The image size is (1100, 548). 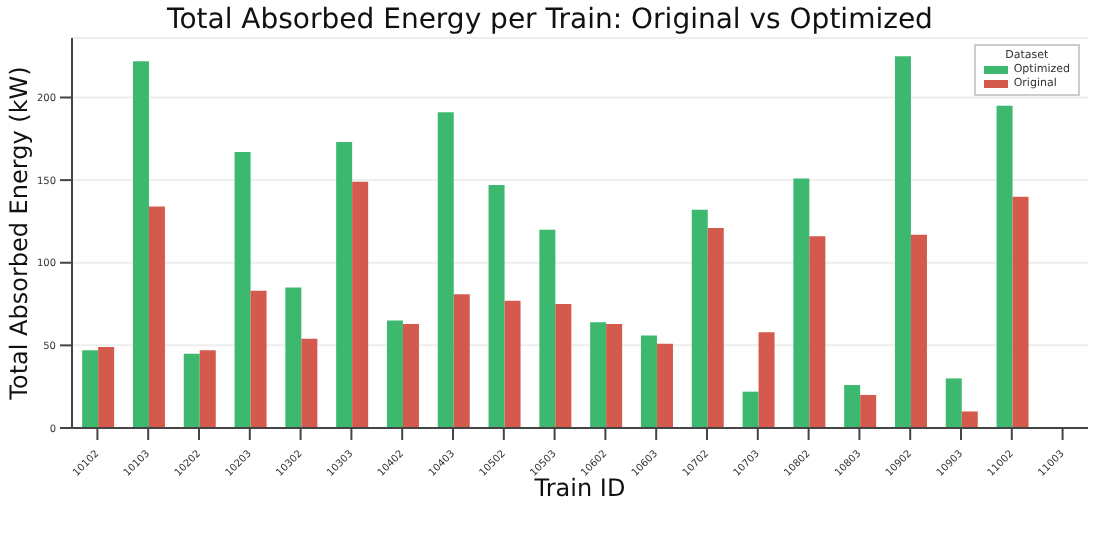 I want to click on y-axis-title: Total Absorbed Energy (kW), so click(x=18, y=234).